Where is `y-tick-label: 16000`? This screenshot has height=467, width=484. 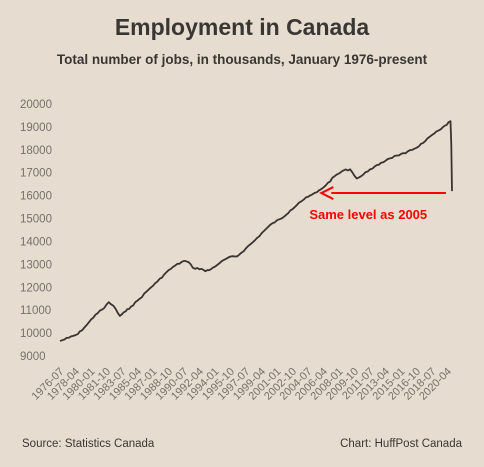 y-tick-label: 16000 is located at coordinates (36, 197).